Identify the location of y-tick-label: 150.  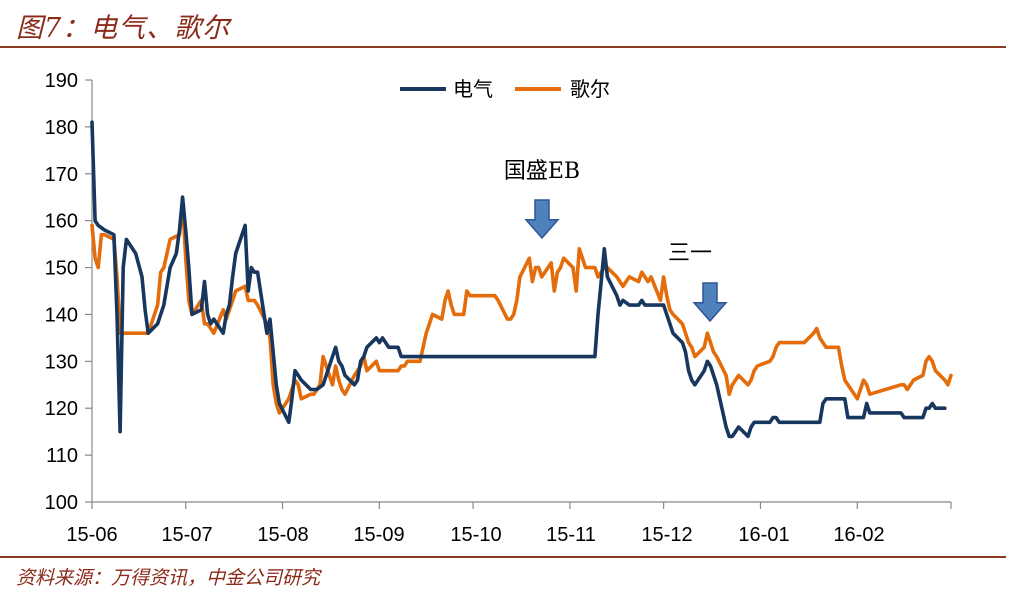
(61, 269).